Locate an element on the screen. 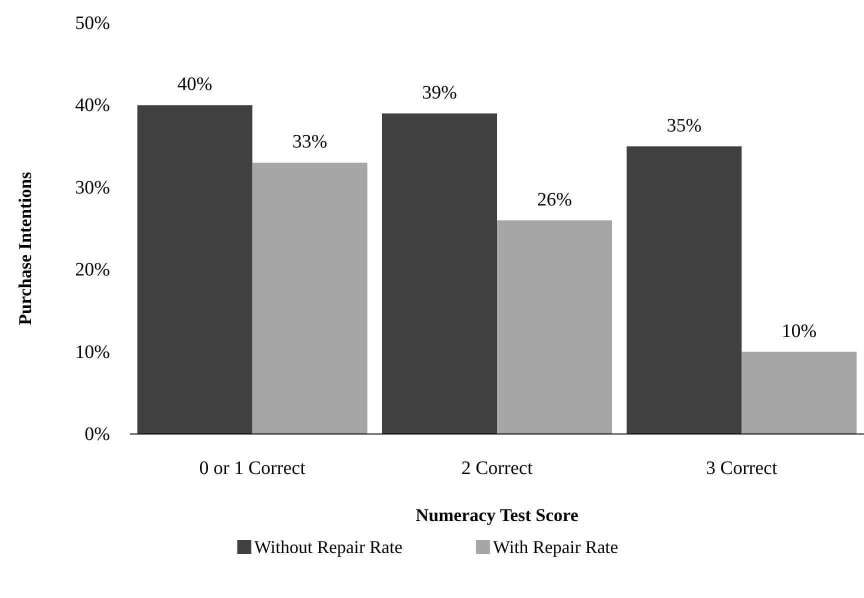 This screenshot has width=864, height=598. y-tick-label: 30% is located at coordinates (92, 187).